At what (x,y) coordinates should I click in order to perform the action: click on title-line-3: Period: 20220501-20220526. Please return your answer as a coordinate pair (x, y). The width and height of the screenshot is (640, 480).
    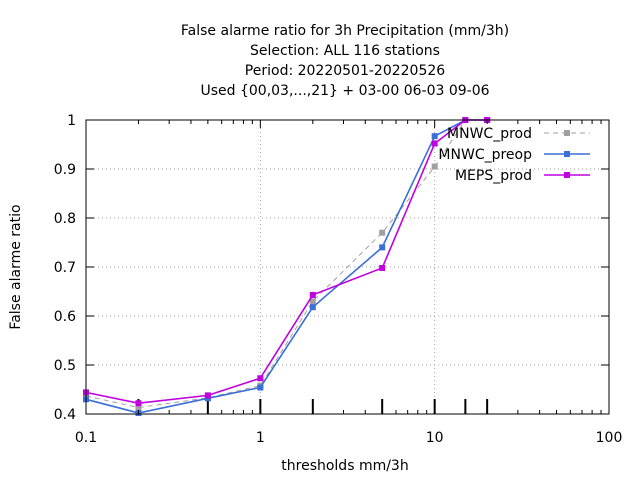
    Looking at the image, I should click on (345, 71).